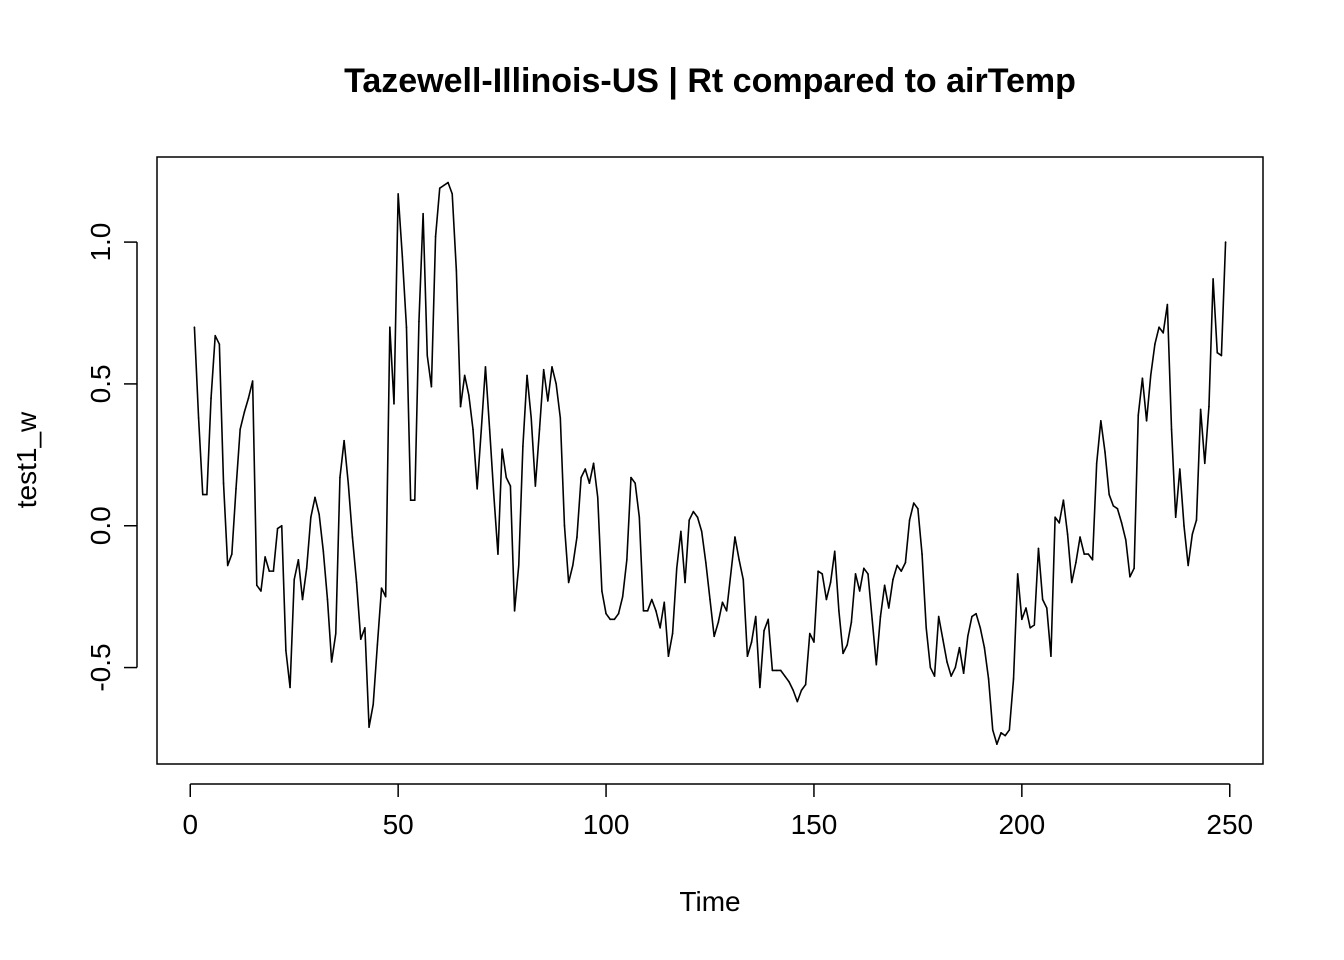 The image size is (1344, 960). What do you see at coordinates (717, 811) in the screenshot?
I see `x-axis: 0 50 100 150 200 250` at bounding box center [717, 811].